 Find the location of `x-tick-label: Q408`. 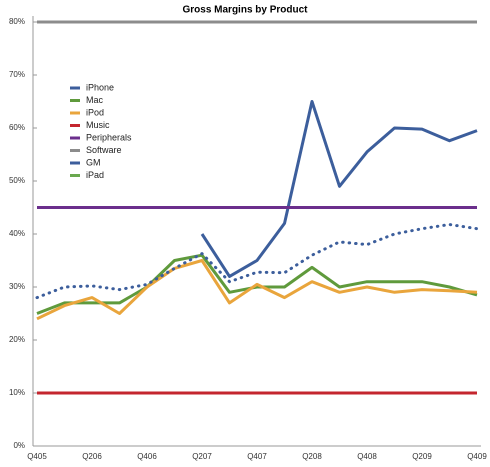

x-tick-label: Q408 is located at coordinates (367, 456).